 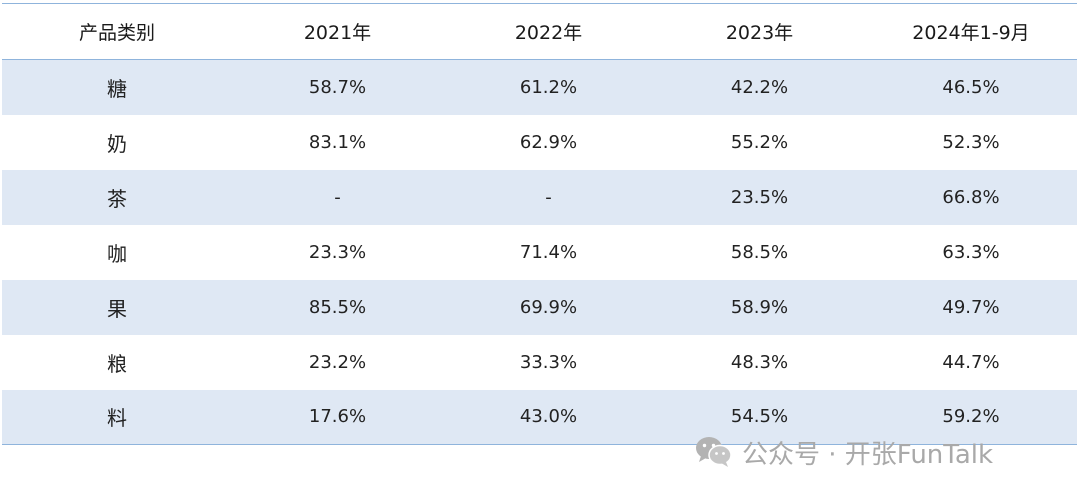 I want to click on cell-value: 58.7%, so click(x=337, y=87).